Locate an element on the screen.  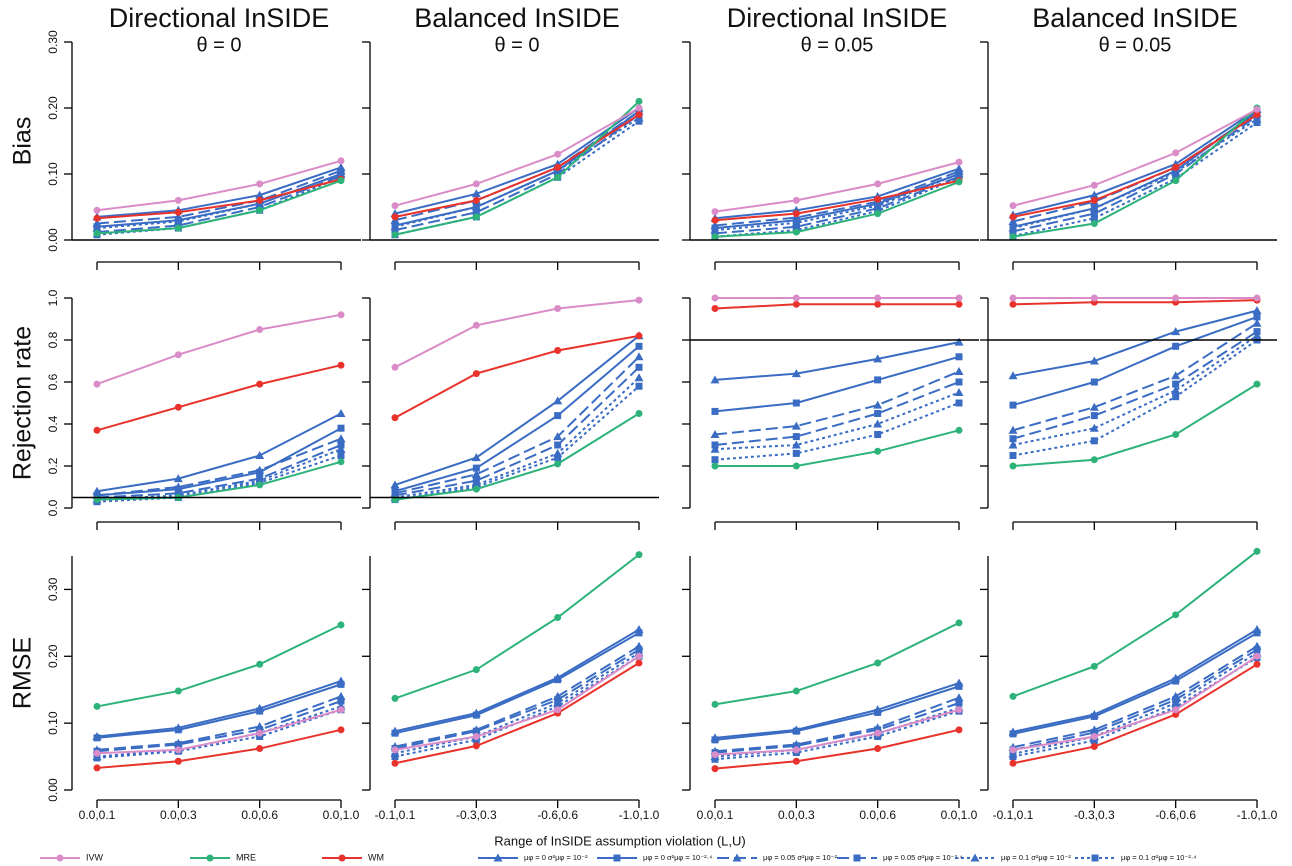
panel-subtitle: θ = 0.05 is located at coordinates (837, 45).